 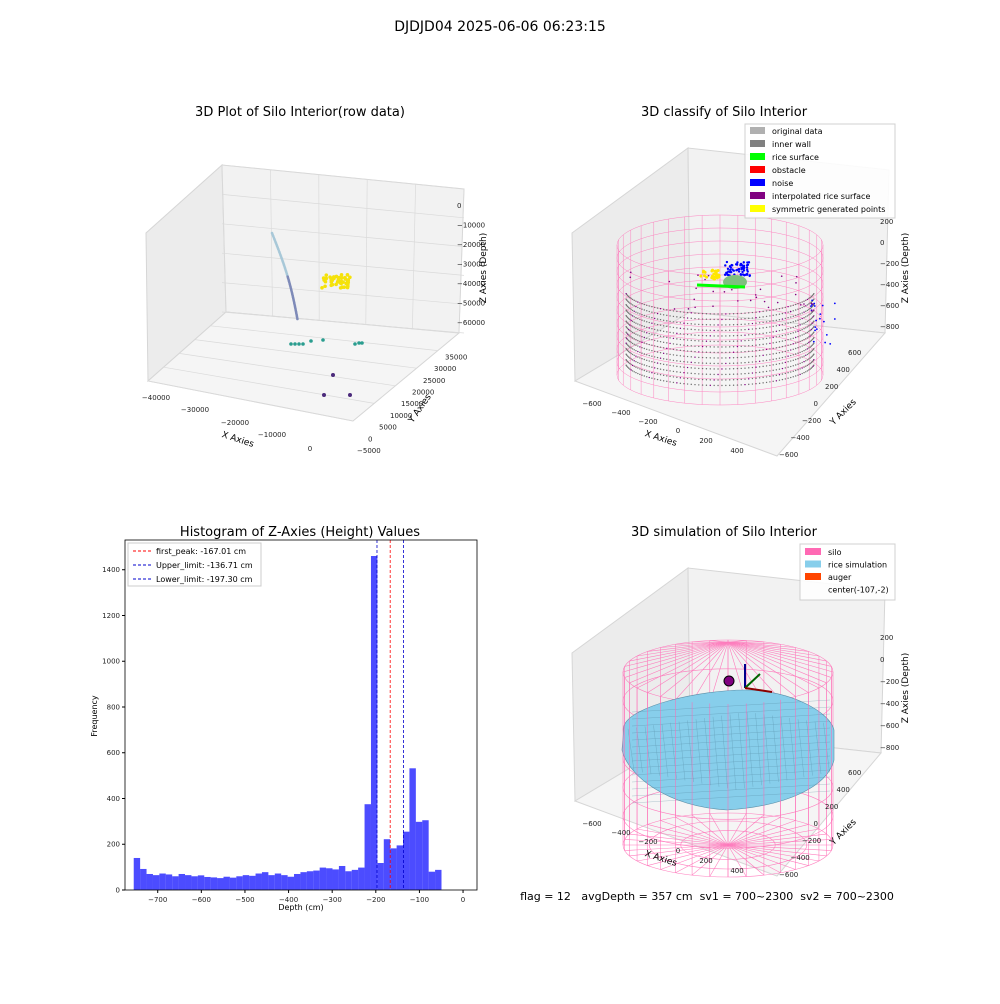 I want to click on sim-legend-swatch, so click(x=813, y=551).